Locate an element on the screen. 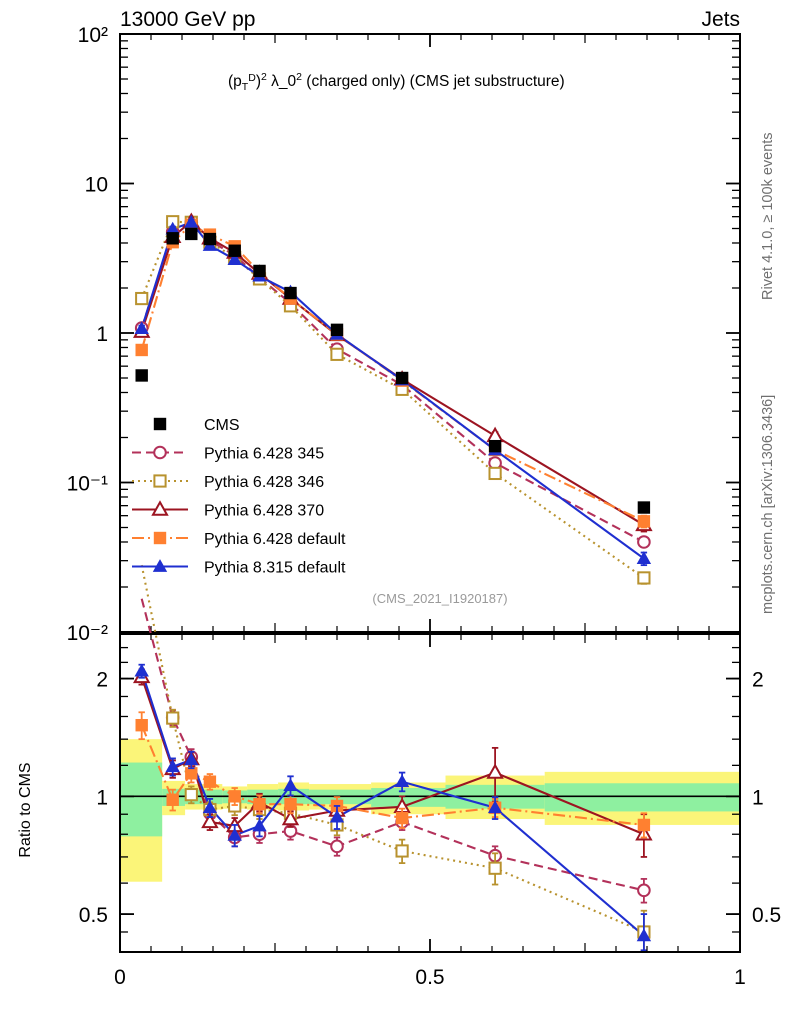  legend-item-py6def: Pythia 6.428 default is located at coordinates (239, 539).